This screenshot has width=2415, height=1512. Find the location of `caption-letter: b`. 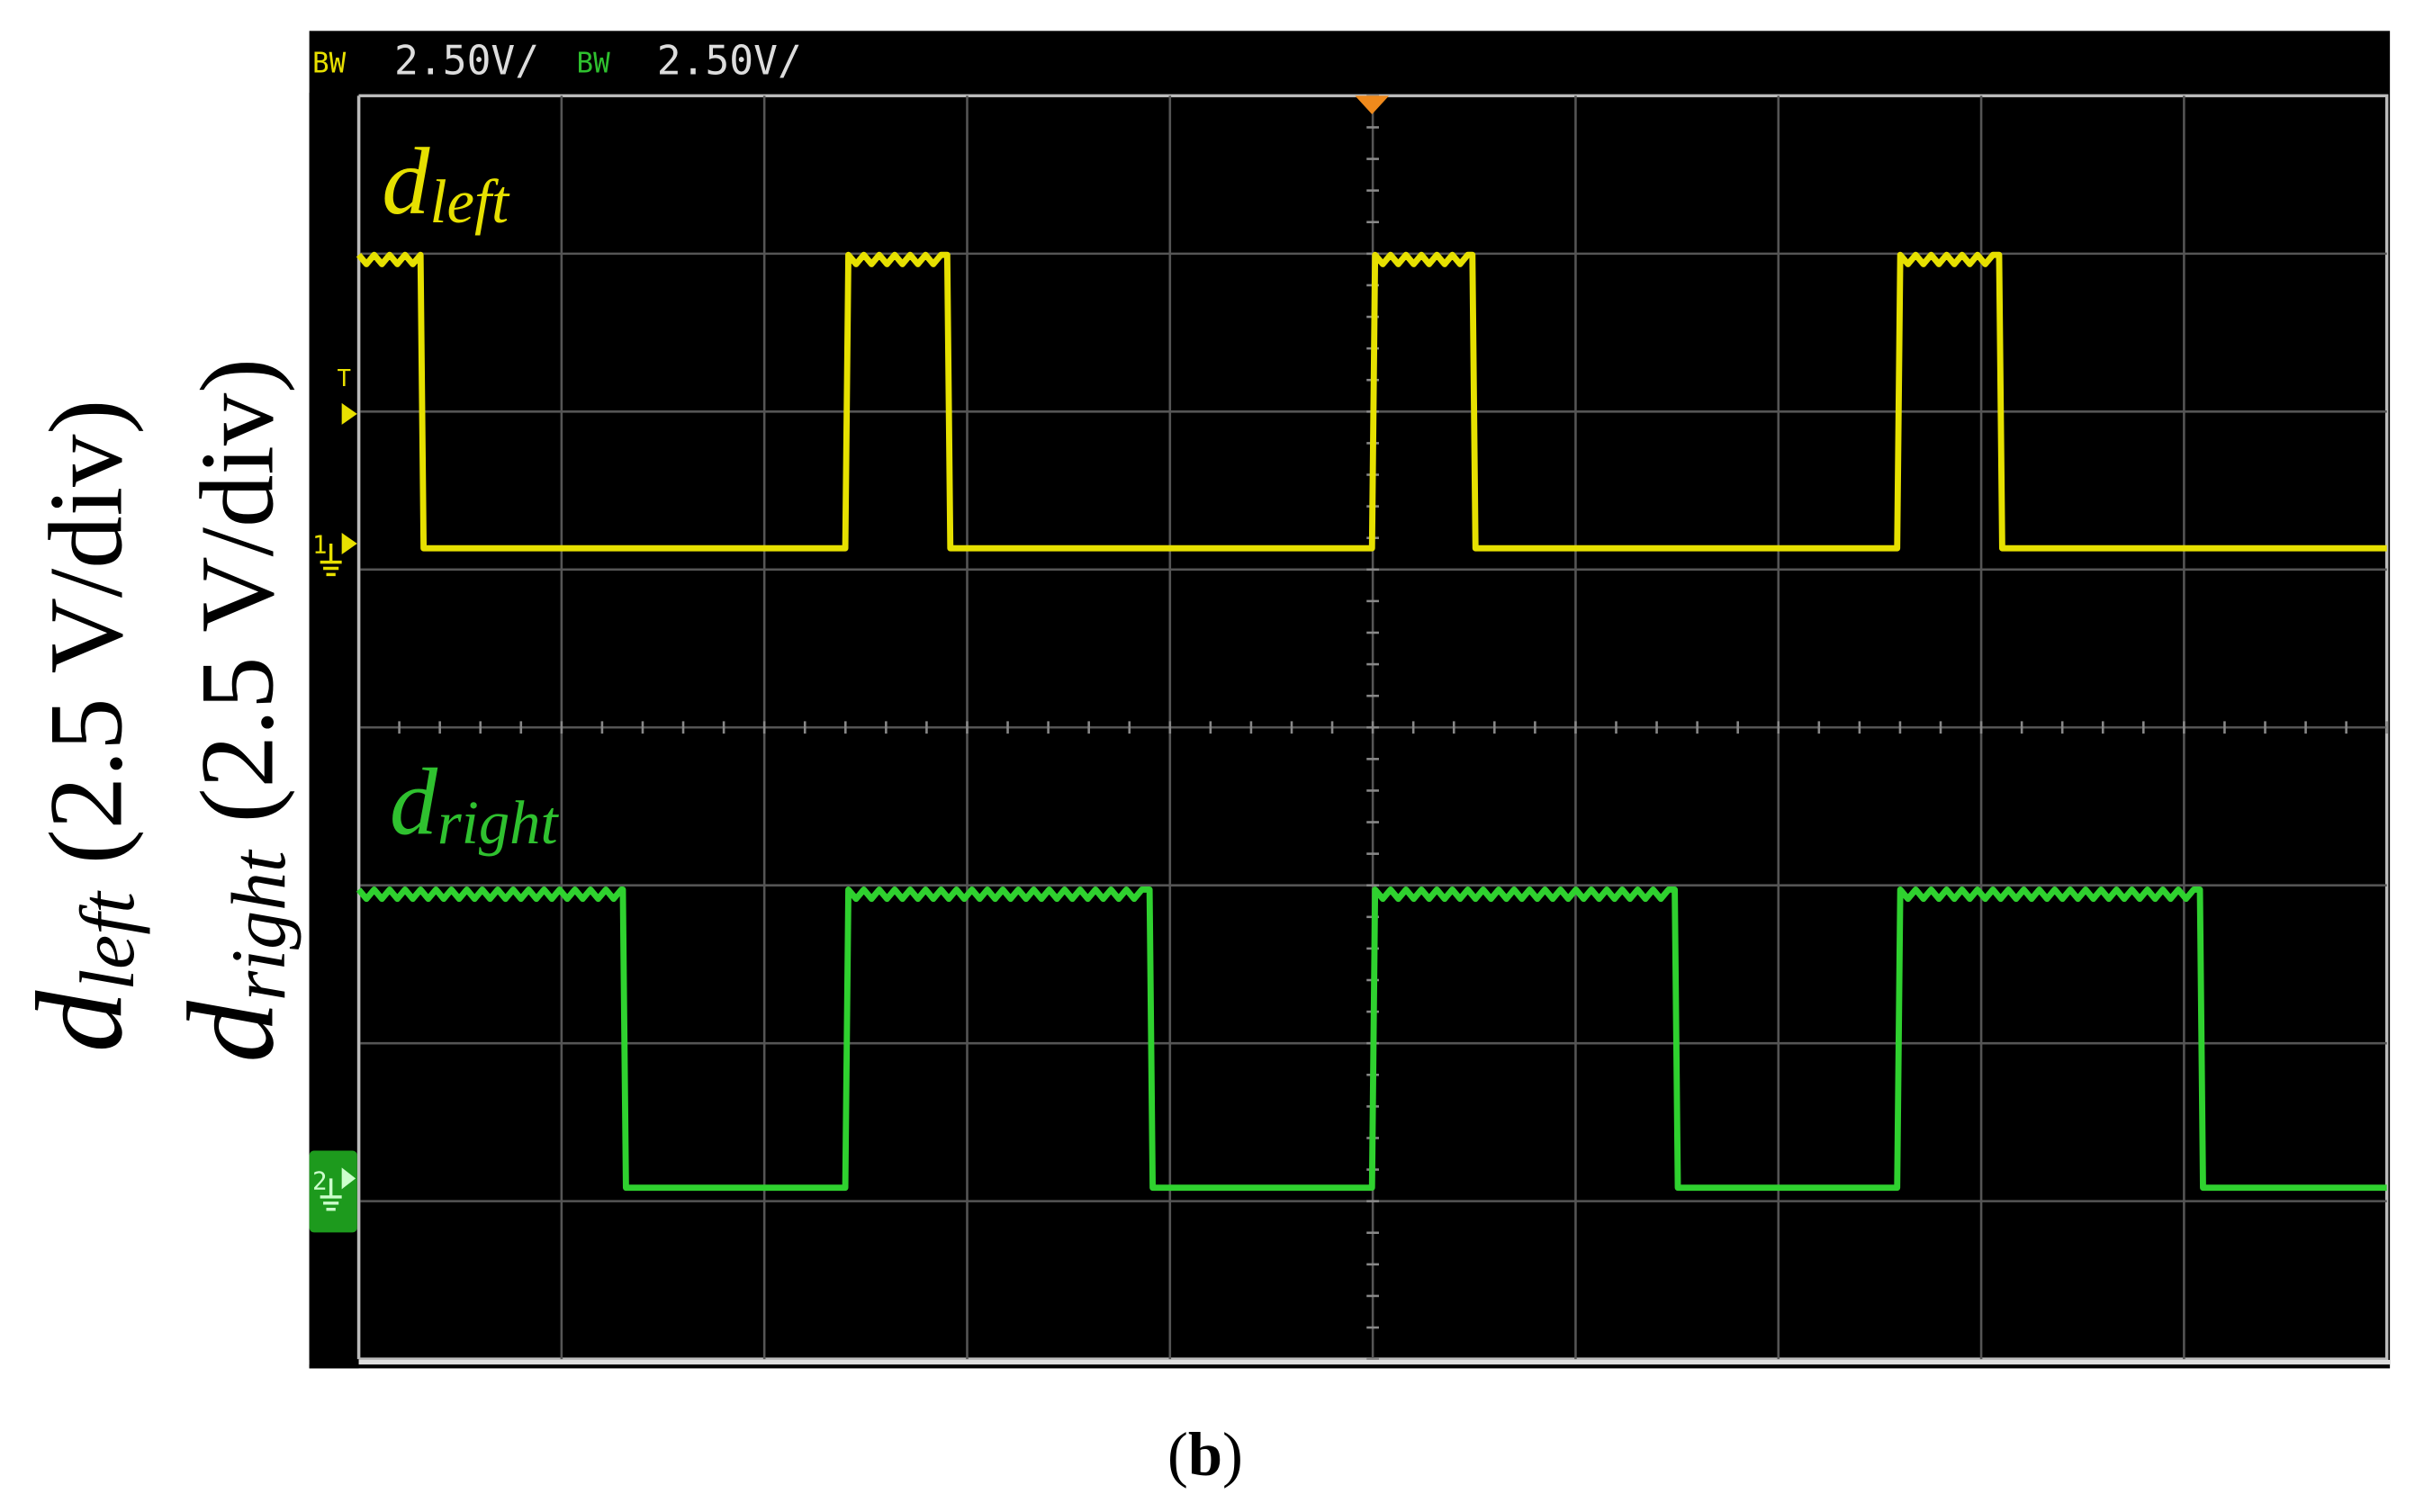

caption-letter: b is located at coordinates (1205, 1454).